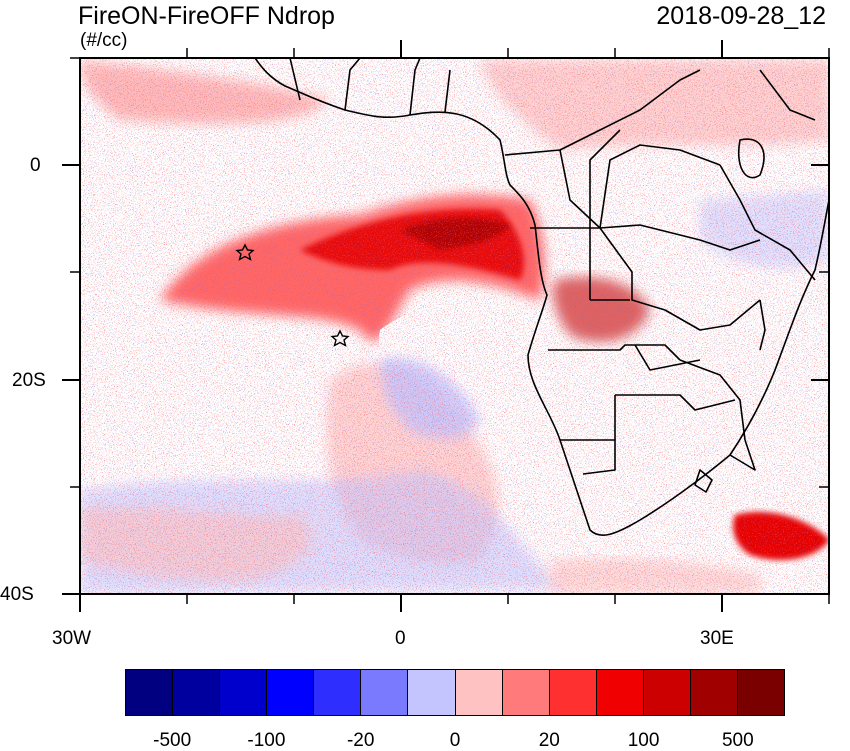 This screenshot has width=850, height=751. I want to click on lat-label-20s: 20S, so click(29, 380).